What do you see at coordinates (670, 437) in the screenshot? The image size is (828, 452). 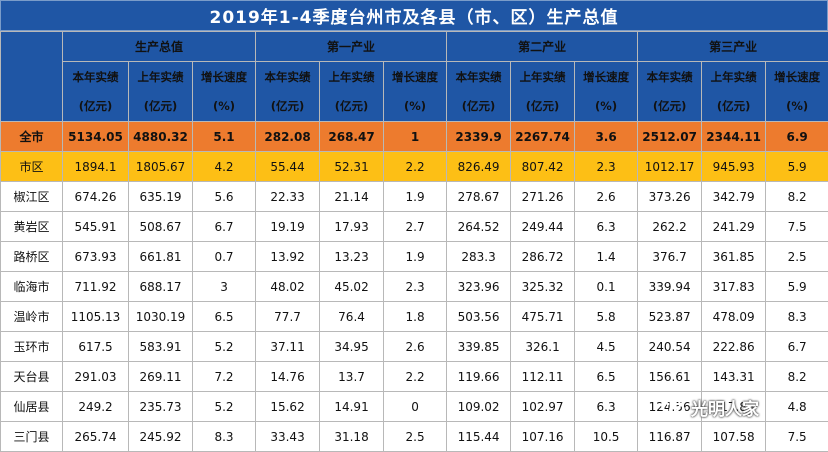 I see `value-cell: 116.87` at bounding box center [670, 437].